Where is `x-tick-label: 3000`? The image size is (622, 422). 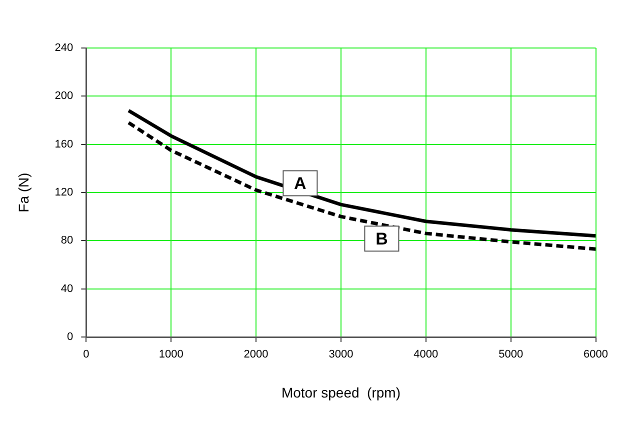
x-tick-label: 3000 is located at coordinates (341, 354).